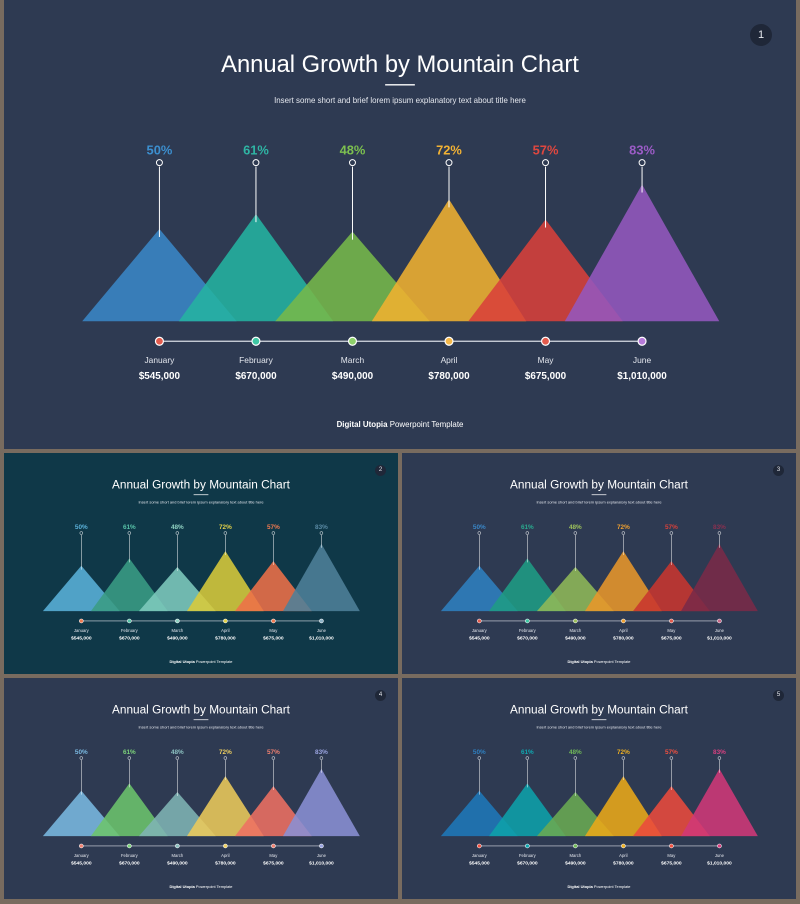  Describe the element at coordinates (380, 470) in the screenshot. I see `slide-number-badge: 2` at that location.